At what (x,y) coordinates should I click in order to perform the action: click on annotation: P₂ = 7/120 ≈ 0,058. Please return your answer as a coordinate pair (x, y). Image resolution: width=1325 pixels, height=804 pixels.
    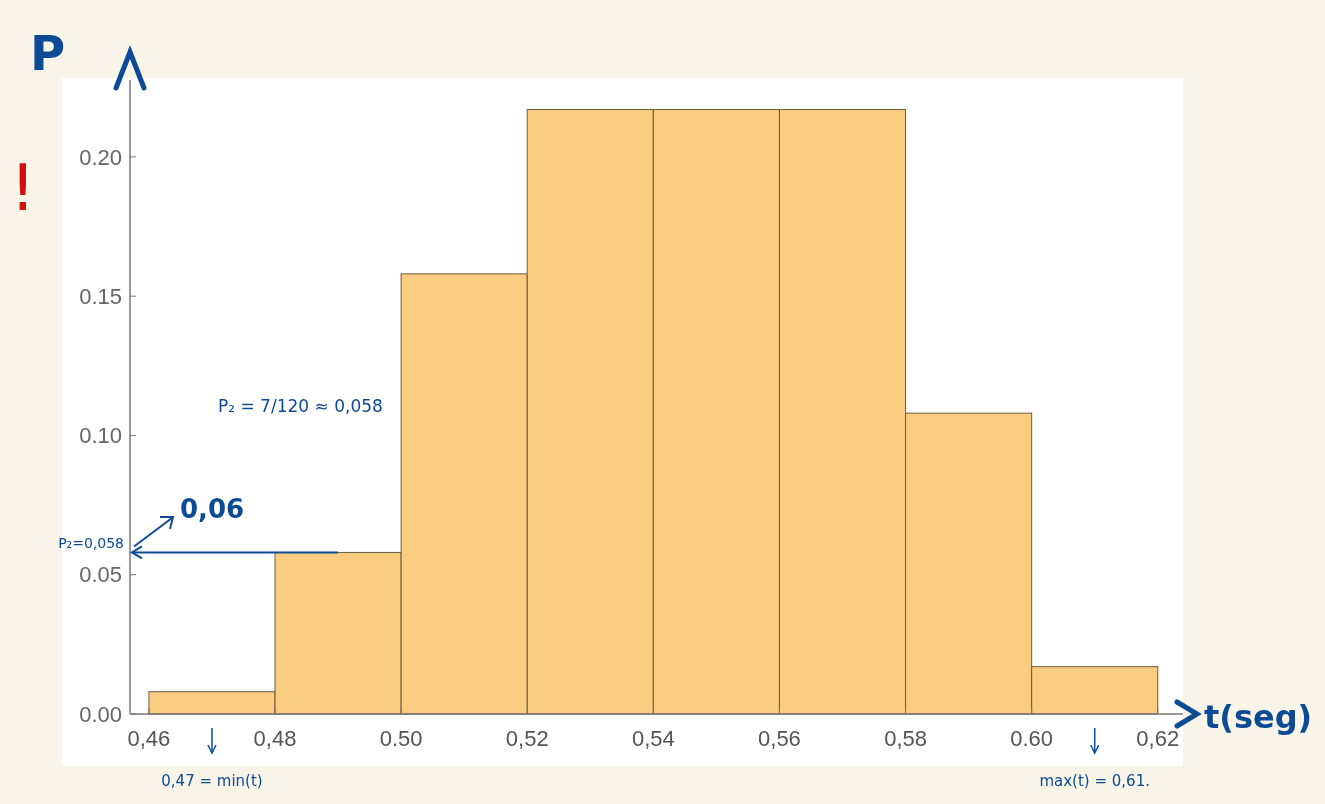
    Looking at the image, I should click on (300, 406).